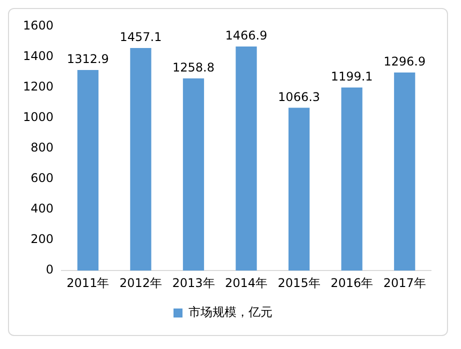 The width and height of the screenshot is (461, 349). What do you see at coordinates (38, 55) in the screenshot?
I see `y-tick-label: 1400` at bounding box center [38, 55].